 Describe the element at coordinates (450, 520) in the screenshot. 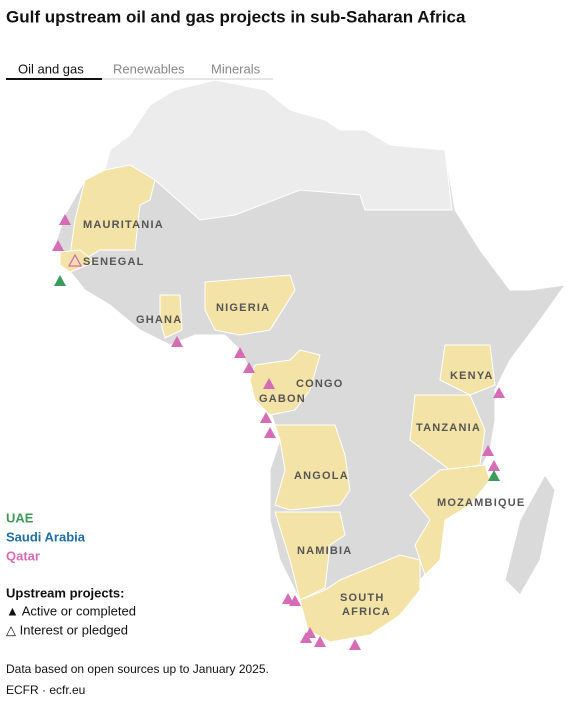

I see `mozambique` at that location.